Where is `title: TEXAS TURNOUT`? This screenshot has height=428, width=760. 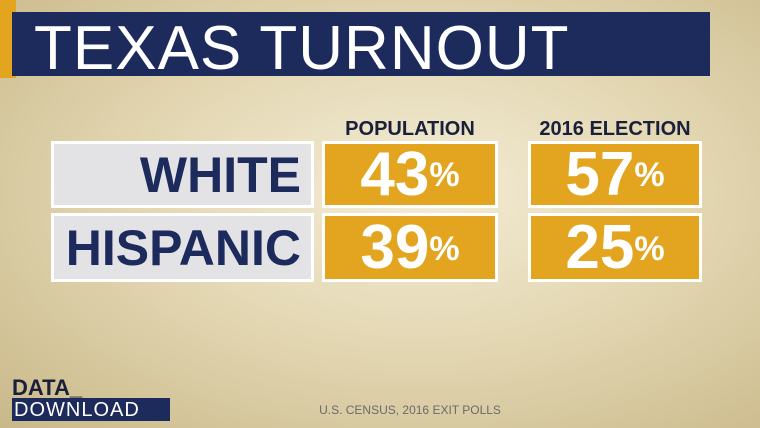 title: TEXAS TURNOUT is located at coordinates (302, 48).